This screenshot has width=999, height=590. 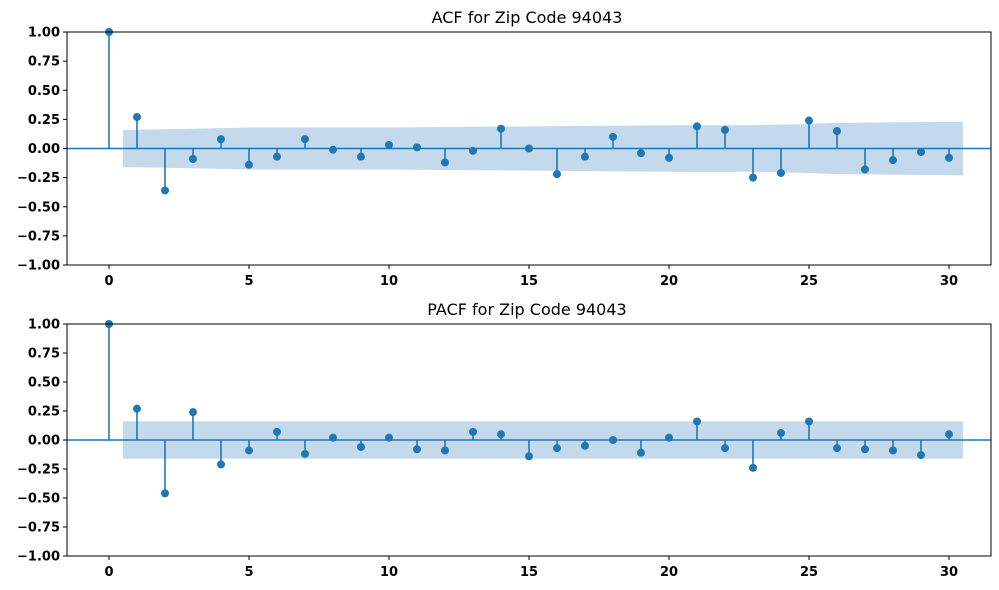 I want to click on acf-y-tick-label-3: −0.25, so click(x=38, y=178).